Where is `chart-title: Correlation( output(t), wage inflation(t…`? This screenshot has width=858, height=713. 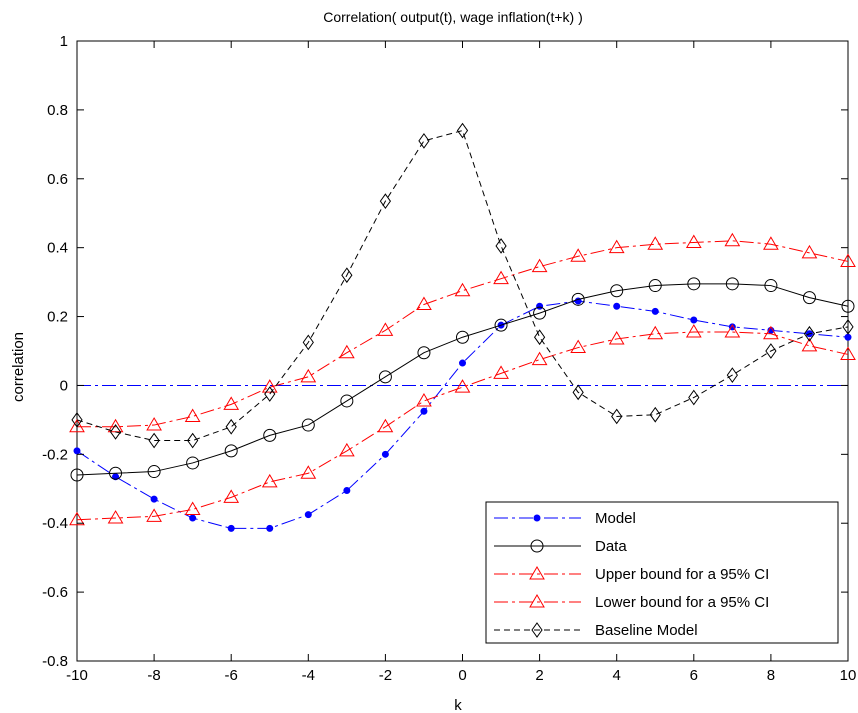 chart-title: Correlation( output(t), wage inflation(t… is located at coordinates (453, 17).